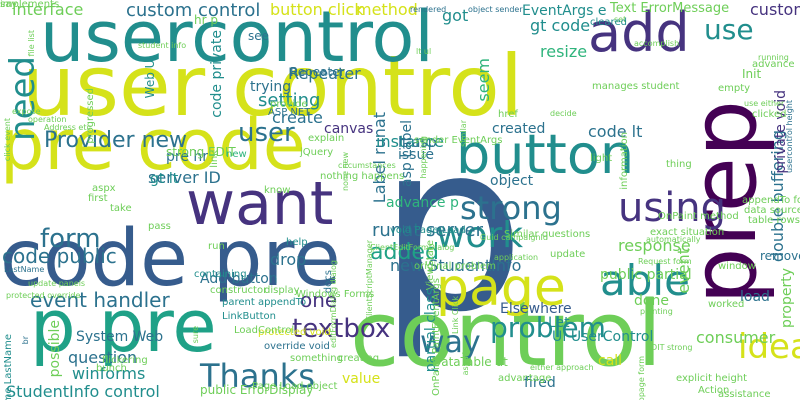 The image size is (800, 400). Describe the element at coordinates (712, 378) in the screenshot. I see `cloud-word: explicit height` at that location.